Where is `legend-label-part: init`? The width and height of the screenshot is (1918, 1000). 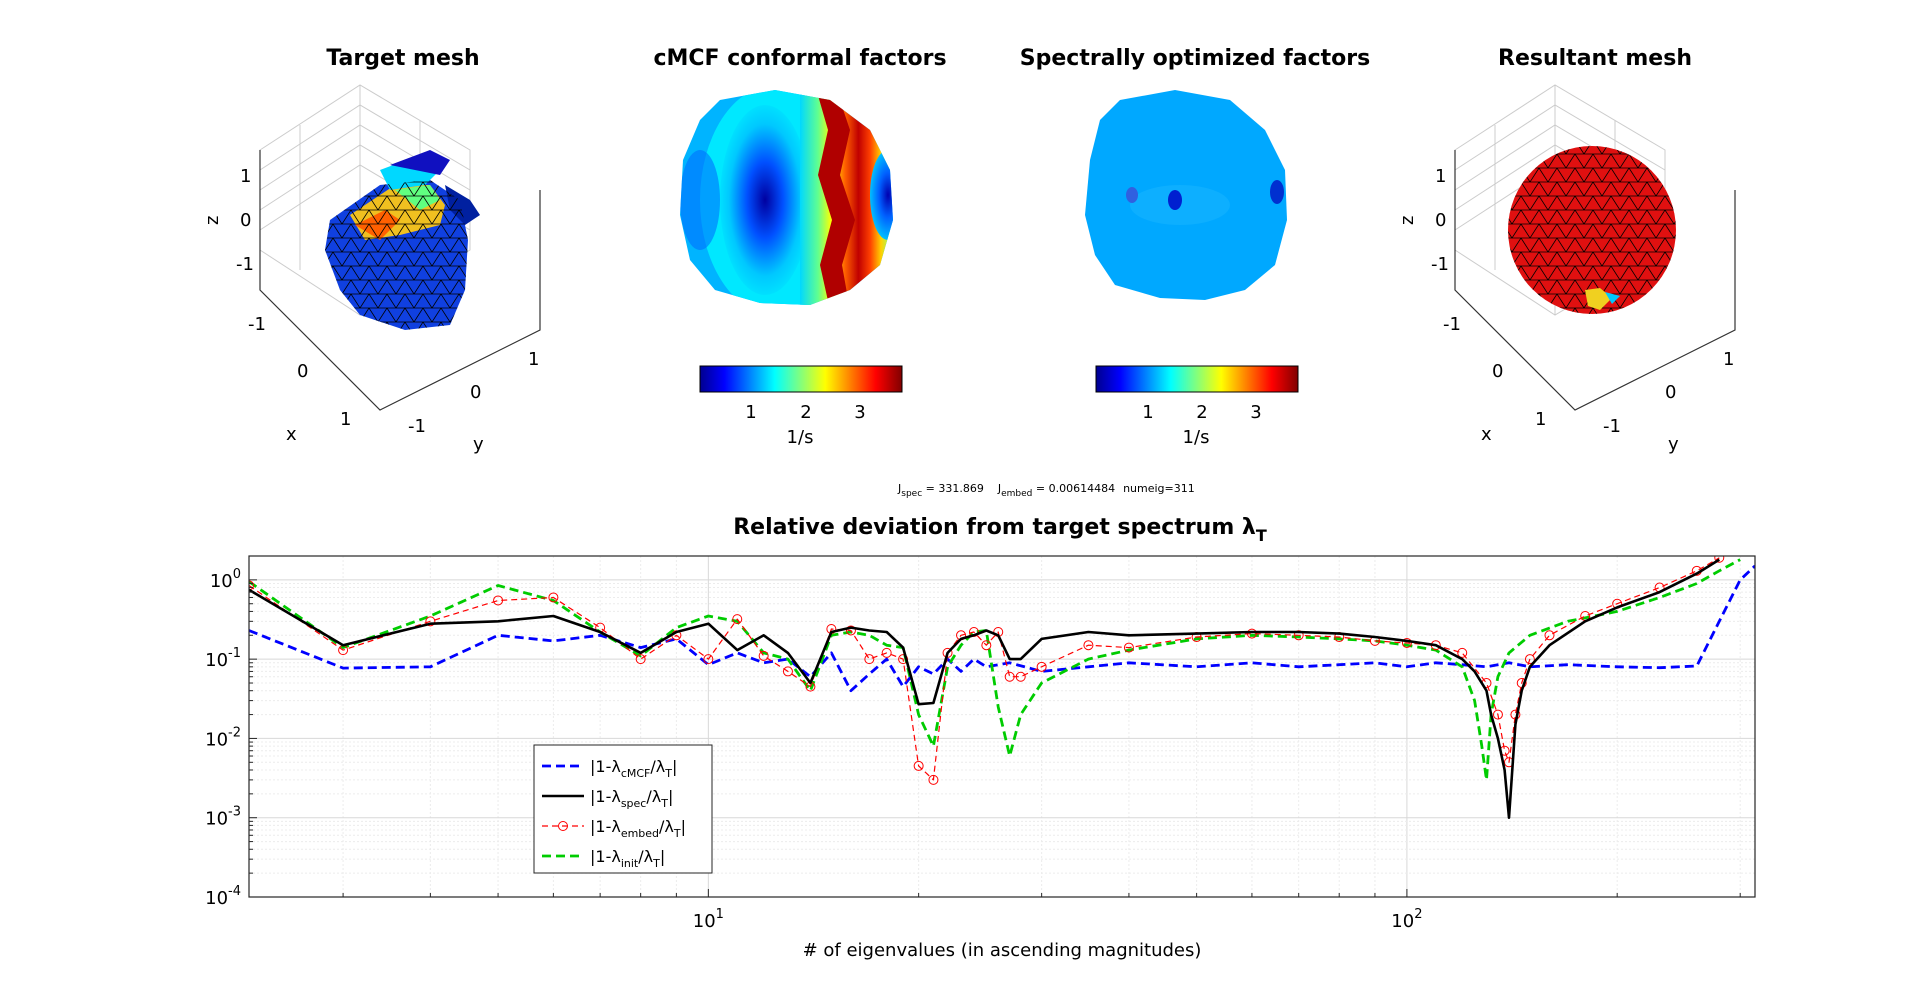 legend-label-part: init is located at coordinates (630, 863).